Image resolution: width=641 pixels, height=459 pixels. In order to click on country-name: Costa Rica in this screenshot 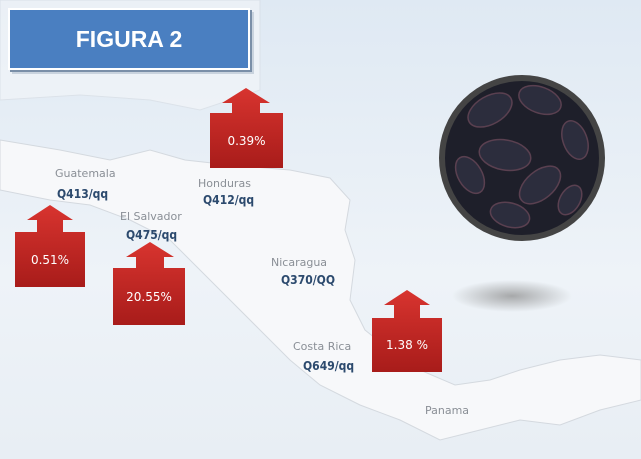, I will do `click(322, 346)`.